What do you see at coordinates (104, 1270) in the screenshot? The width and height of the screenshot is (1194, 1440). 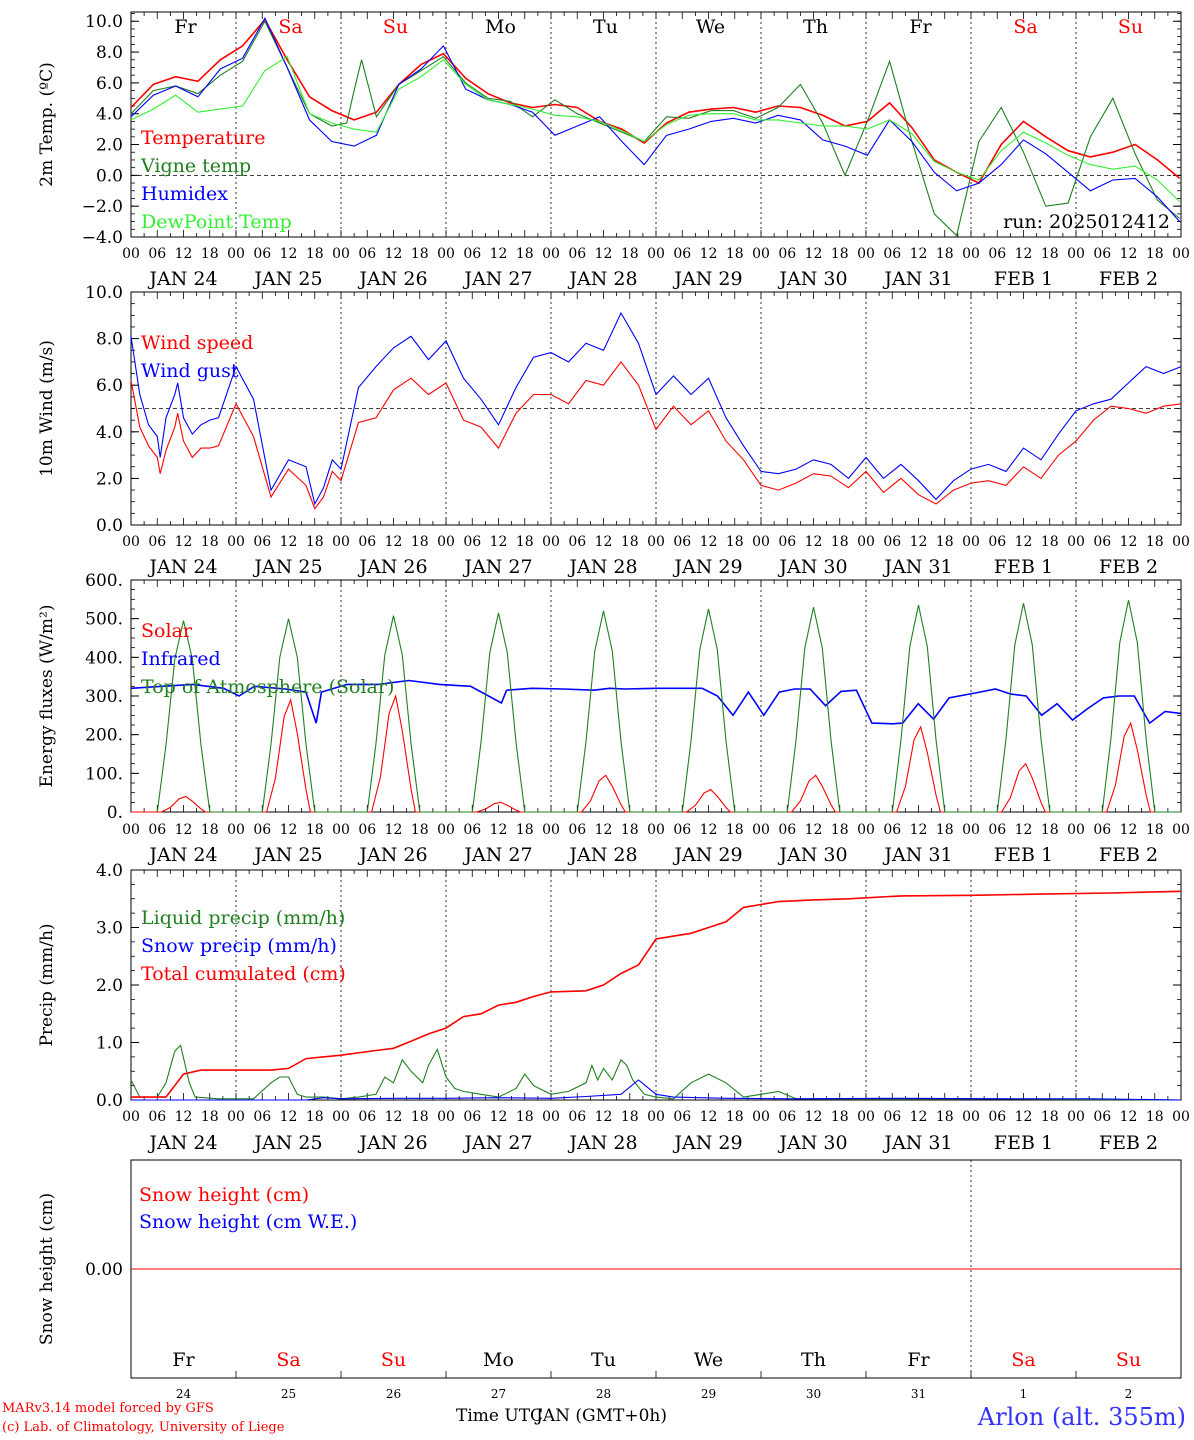 I see `y-tick-label: 0.00` at bounding box center [104, 1270].